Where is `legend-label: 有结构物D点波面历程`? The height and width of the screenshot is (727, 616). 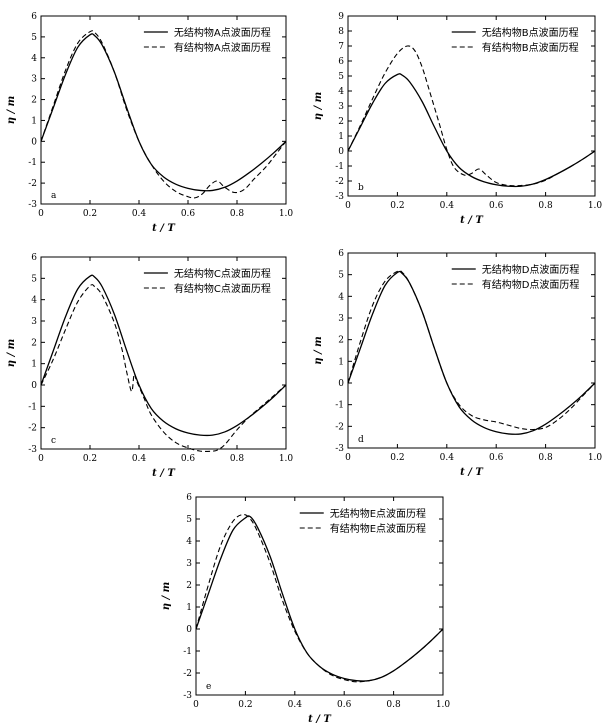 legend-label: 有结构物D点波面历程 is located at coordinates (531, 284).